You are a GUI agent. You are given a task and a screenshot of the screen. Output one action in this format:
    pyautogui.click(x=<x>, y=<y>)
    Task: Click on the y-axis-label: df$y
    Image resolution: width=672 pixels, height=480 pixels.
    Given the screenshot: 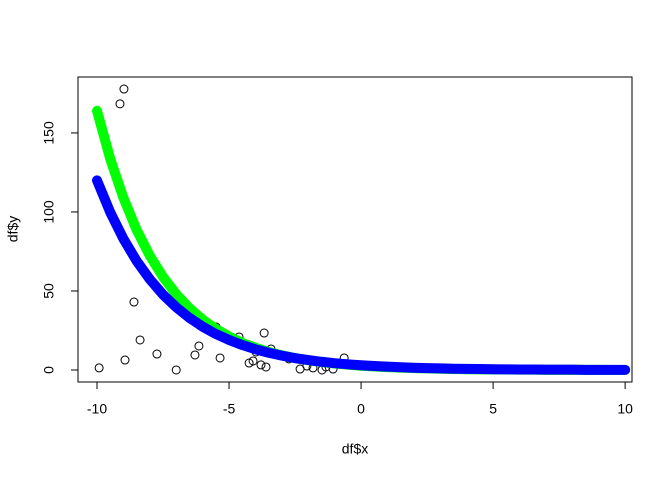 What is the action you would take?
    pyautogui.click(x=13, y=229)
    